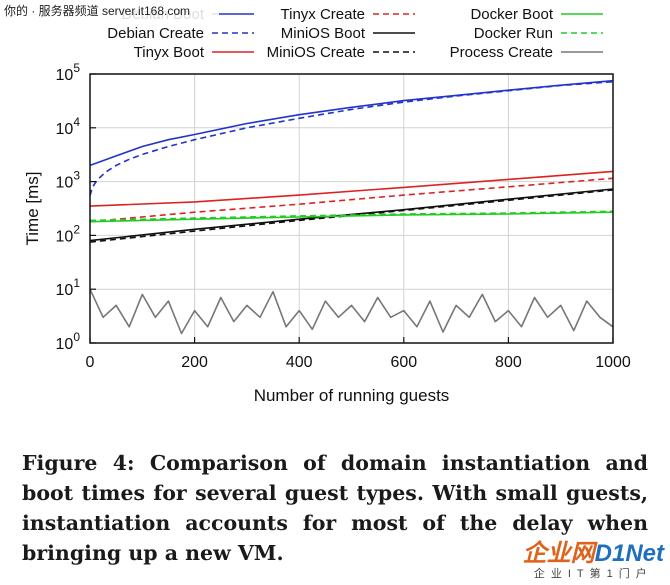 Image resolution: width=670 pixels, height=585 pixels. What do you see at coordinates (558, 553) in the screenshot?
I see `watermark-logo-main-a: 企业网` at bounding box center [558, 553].